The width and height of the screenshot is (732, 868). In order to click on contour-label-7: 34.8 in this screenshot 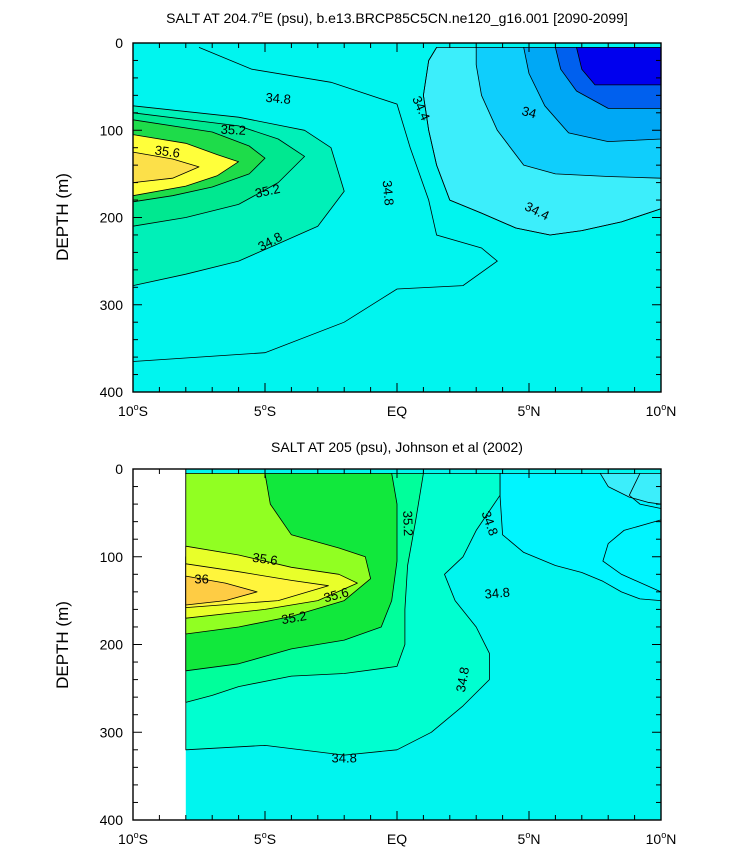, I will do `click(462, 680)`.